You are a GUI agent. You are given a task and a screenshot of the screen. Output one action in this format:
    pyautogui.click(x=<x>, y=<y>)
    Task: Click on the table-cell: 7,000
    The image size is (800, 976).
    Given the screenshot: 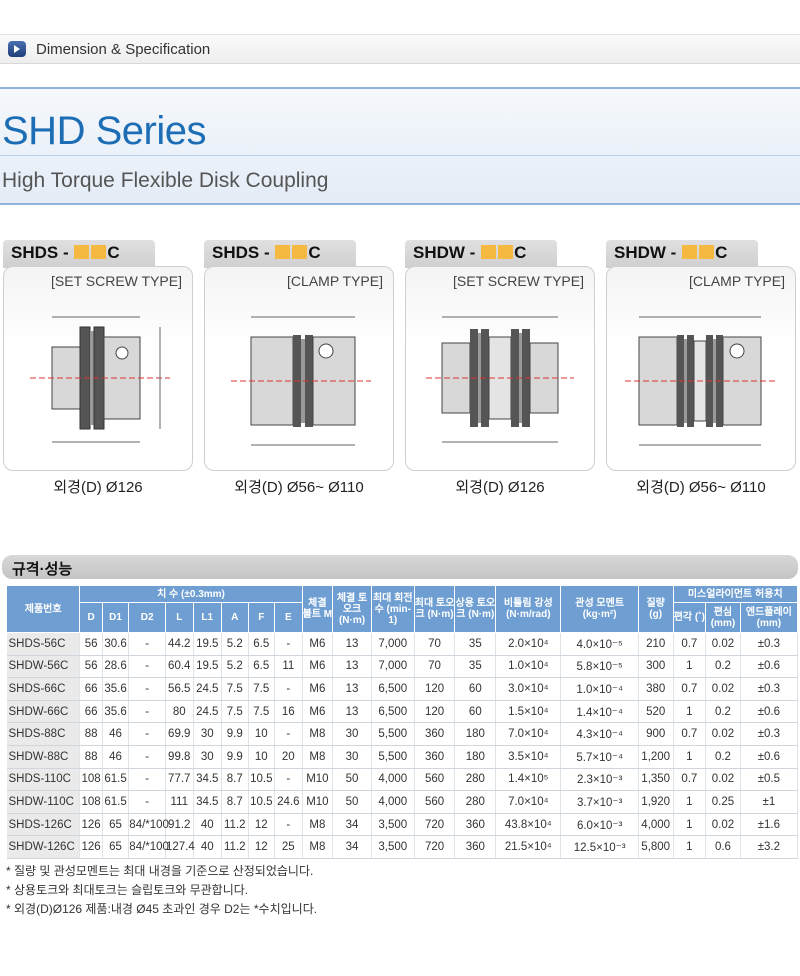 What is the action you would take?
    pyautogui.click(x=393, y=644)
    